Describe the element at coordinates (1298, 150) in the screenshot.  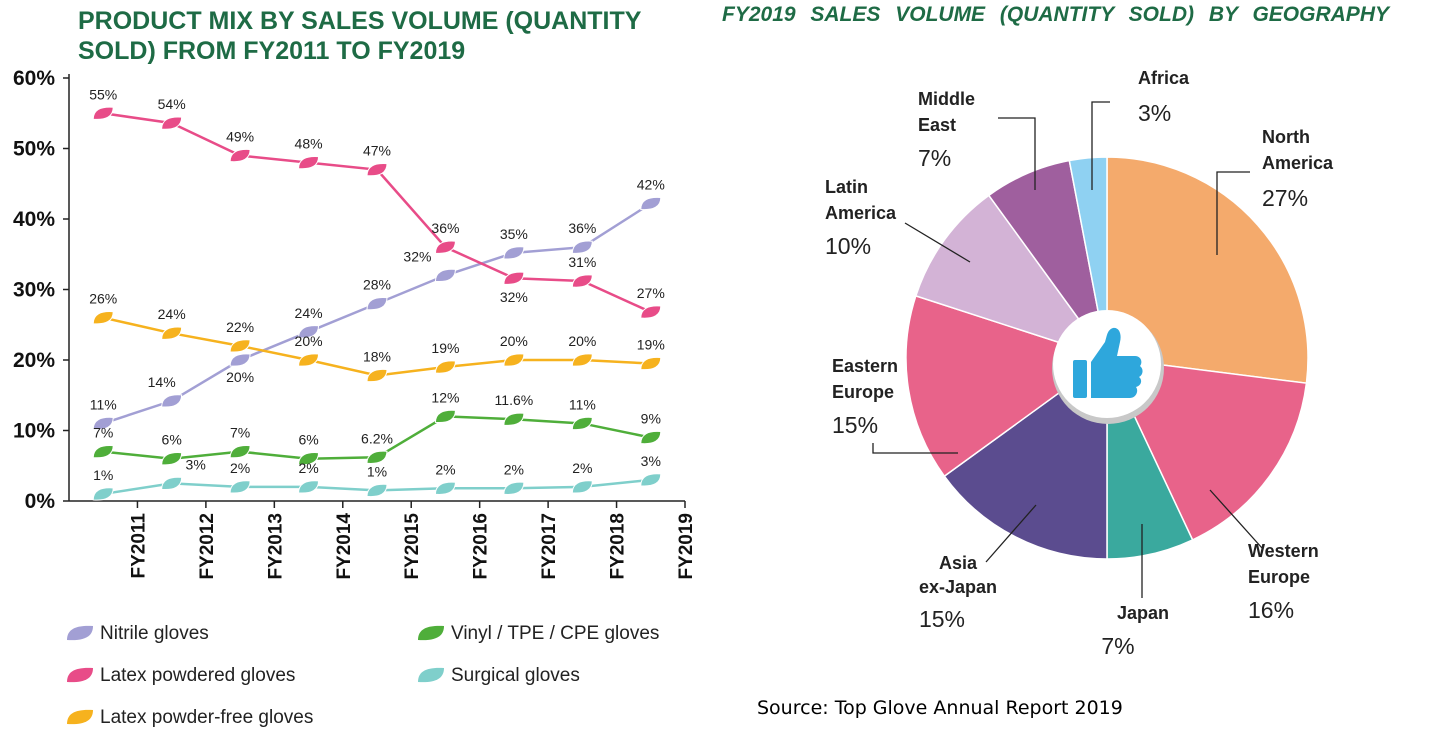
I see `slice-name: North America` at that location.